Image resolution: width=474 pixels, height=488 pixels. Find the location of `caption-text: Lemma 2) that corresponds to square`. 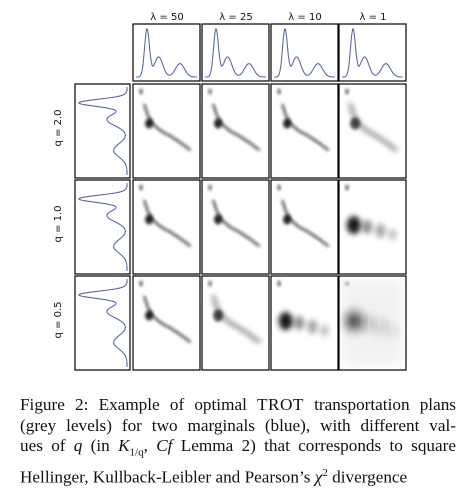

caption-text: Lemma 2) that corresponds to square is located at coordinates (314, 445).